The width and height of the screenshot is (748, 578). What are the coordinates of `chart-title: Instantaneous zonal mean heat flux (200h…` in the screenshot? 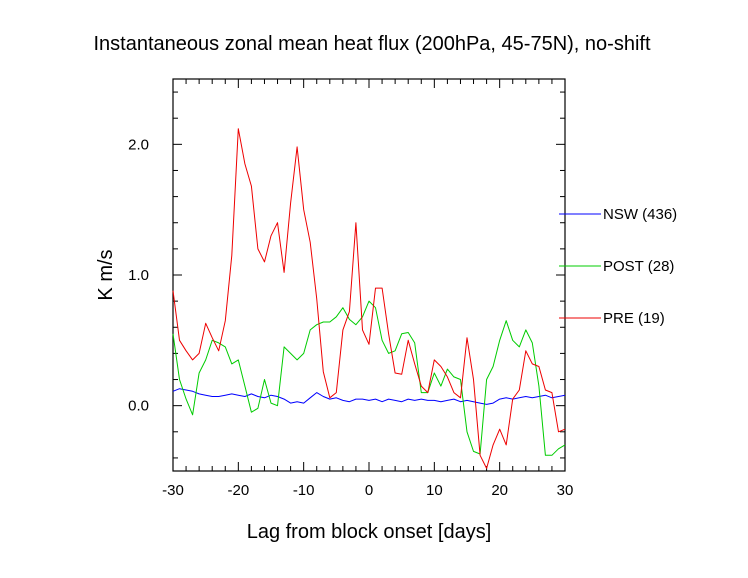 It's located at (371, 44).